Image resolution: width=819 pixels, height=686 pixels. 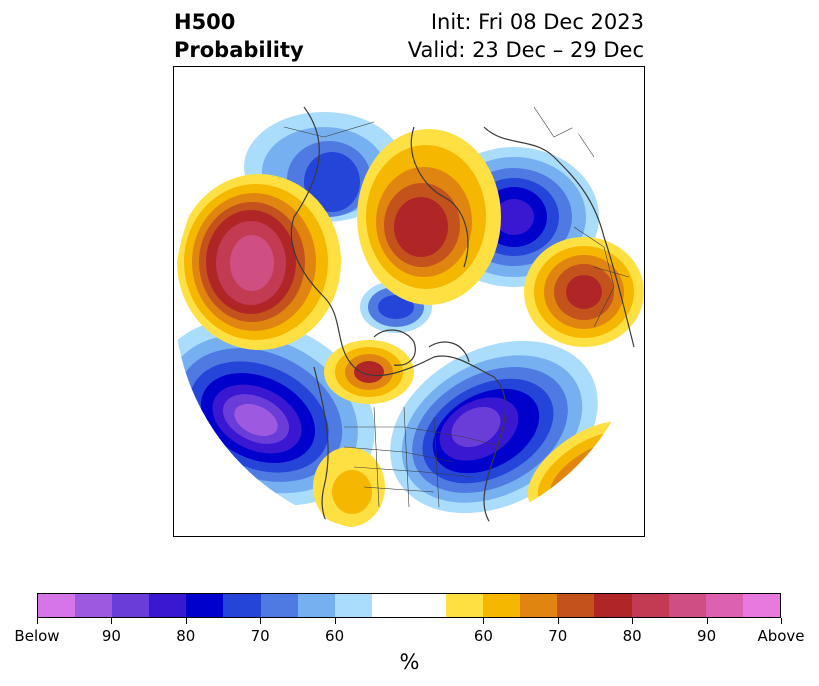 What do you see at coordinates (205, 22) in the screenshot?
I see `title-variable: H500` at bounding box center [205, 22].